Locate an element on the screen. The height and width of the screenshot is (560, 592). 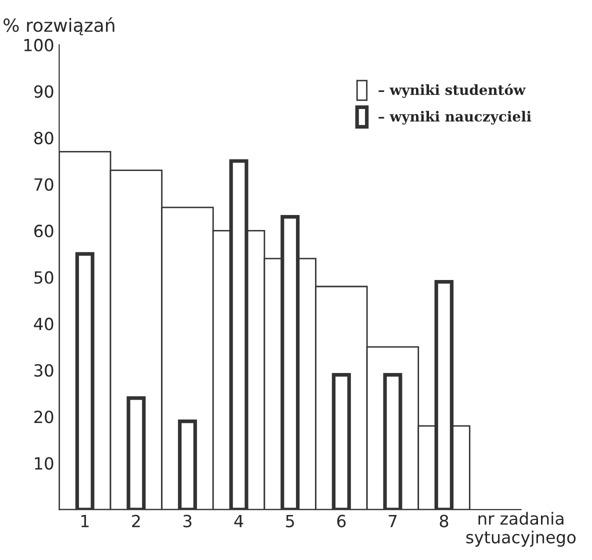
y-tick-label: 40 is located at coordinates (44, 324).